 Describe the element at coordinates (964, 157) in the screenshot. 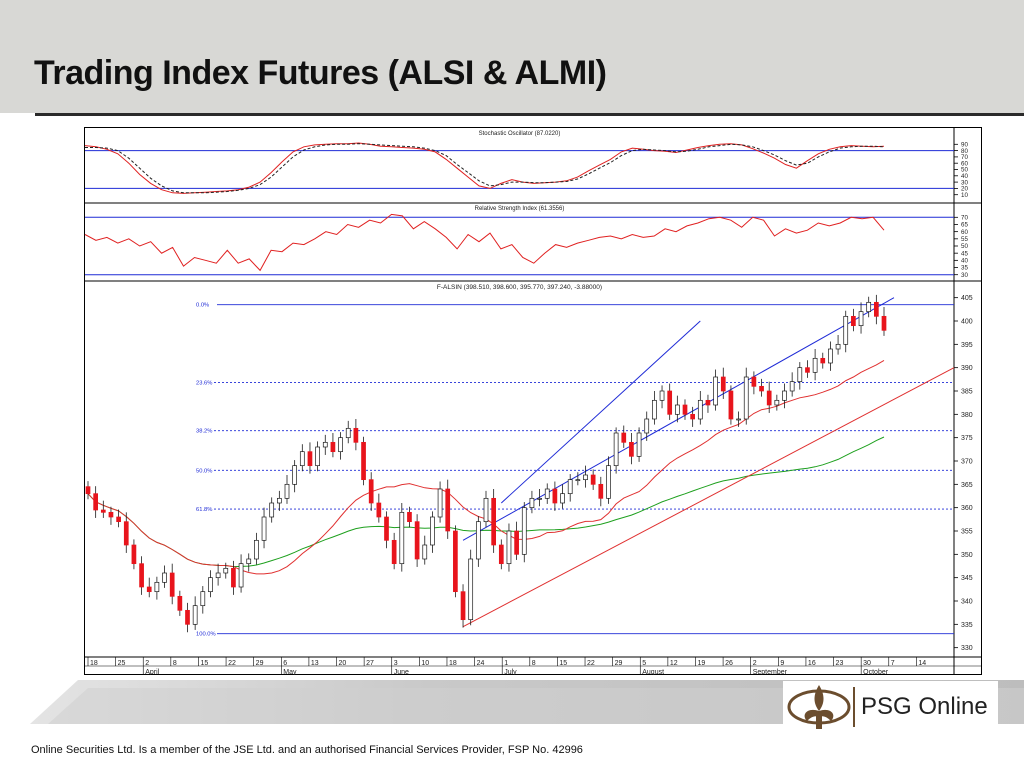

I see `stochastic-tick-label: 70` at that location.